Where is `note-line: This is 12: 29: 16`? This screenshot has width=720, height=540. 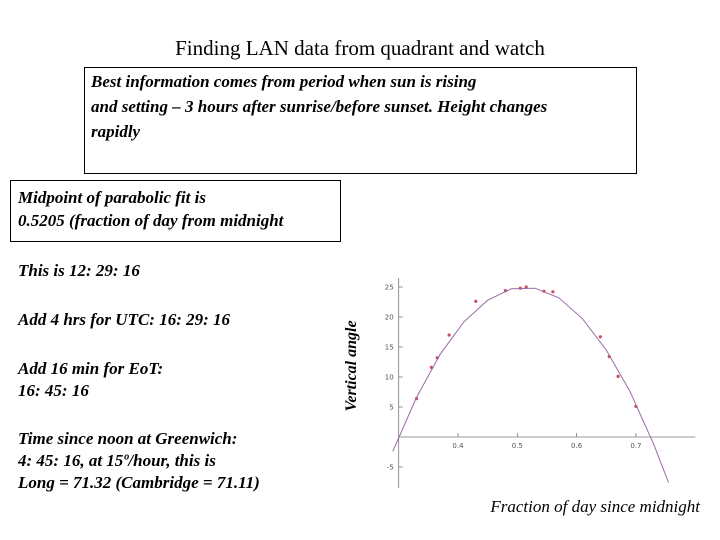
note-line: This is 12: 29: 16 is located at coordinates (79, 270).